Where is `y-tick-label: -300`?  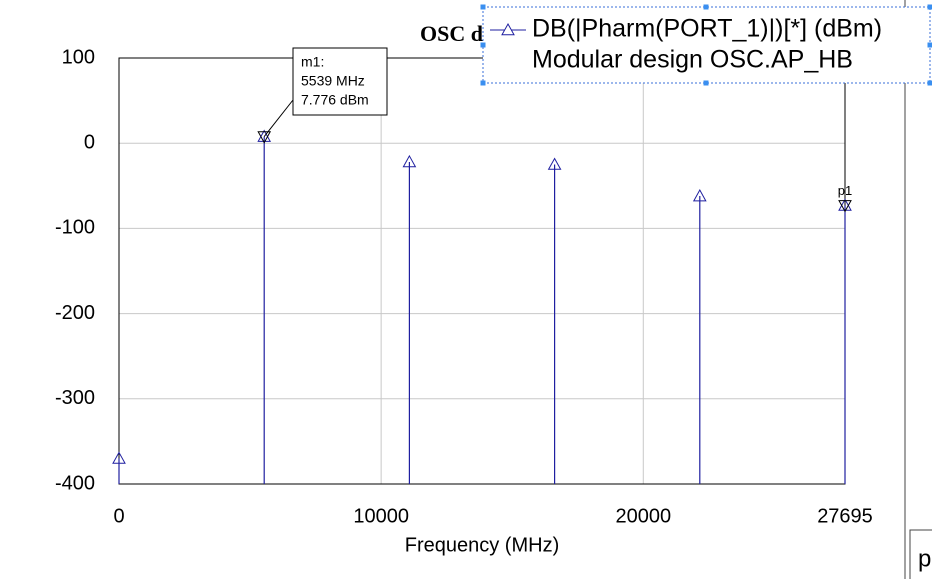 y-tick-label: -300 is located at coordinates (75, 398).